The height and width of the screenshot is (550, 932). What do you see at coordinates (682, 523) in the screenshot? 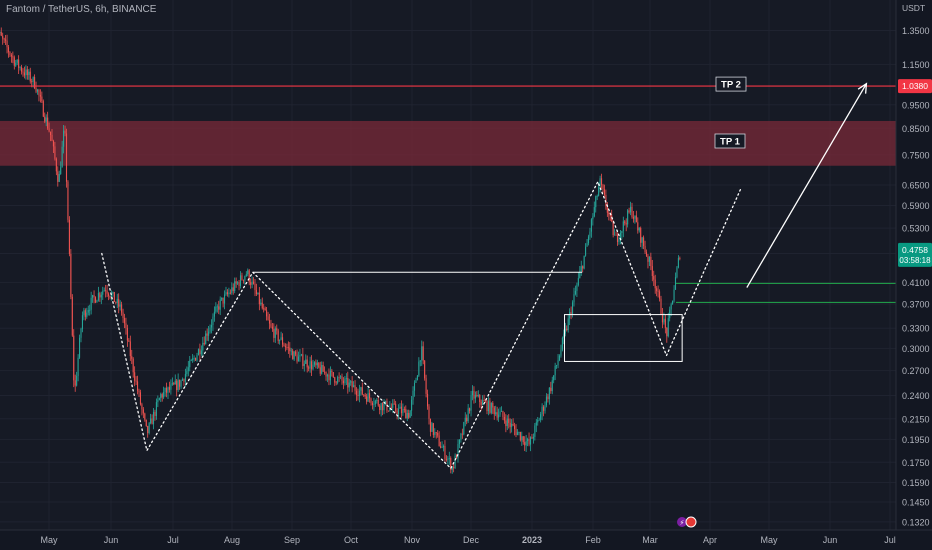
I see `lightning-glyph: ⚡` at bounding box center [682, 523].